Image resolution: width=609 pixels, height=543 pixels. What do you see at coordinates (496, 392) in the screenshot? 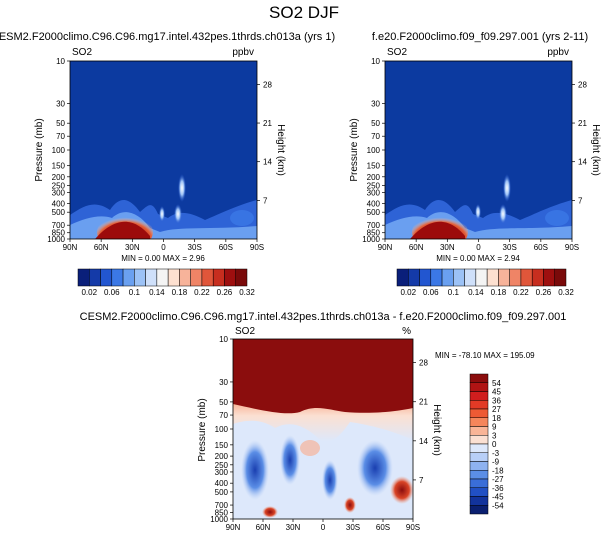
I see `colorbar-label: 45` at bounding box center [496, 392].